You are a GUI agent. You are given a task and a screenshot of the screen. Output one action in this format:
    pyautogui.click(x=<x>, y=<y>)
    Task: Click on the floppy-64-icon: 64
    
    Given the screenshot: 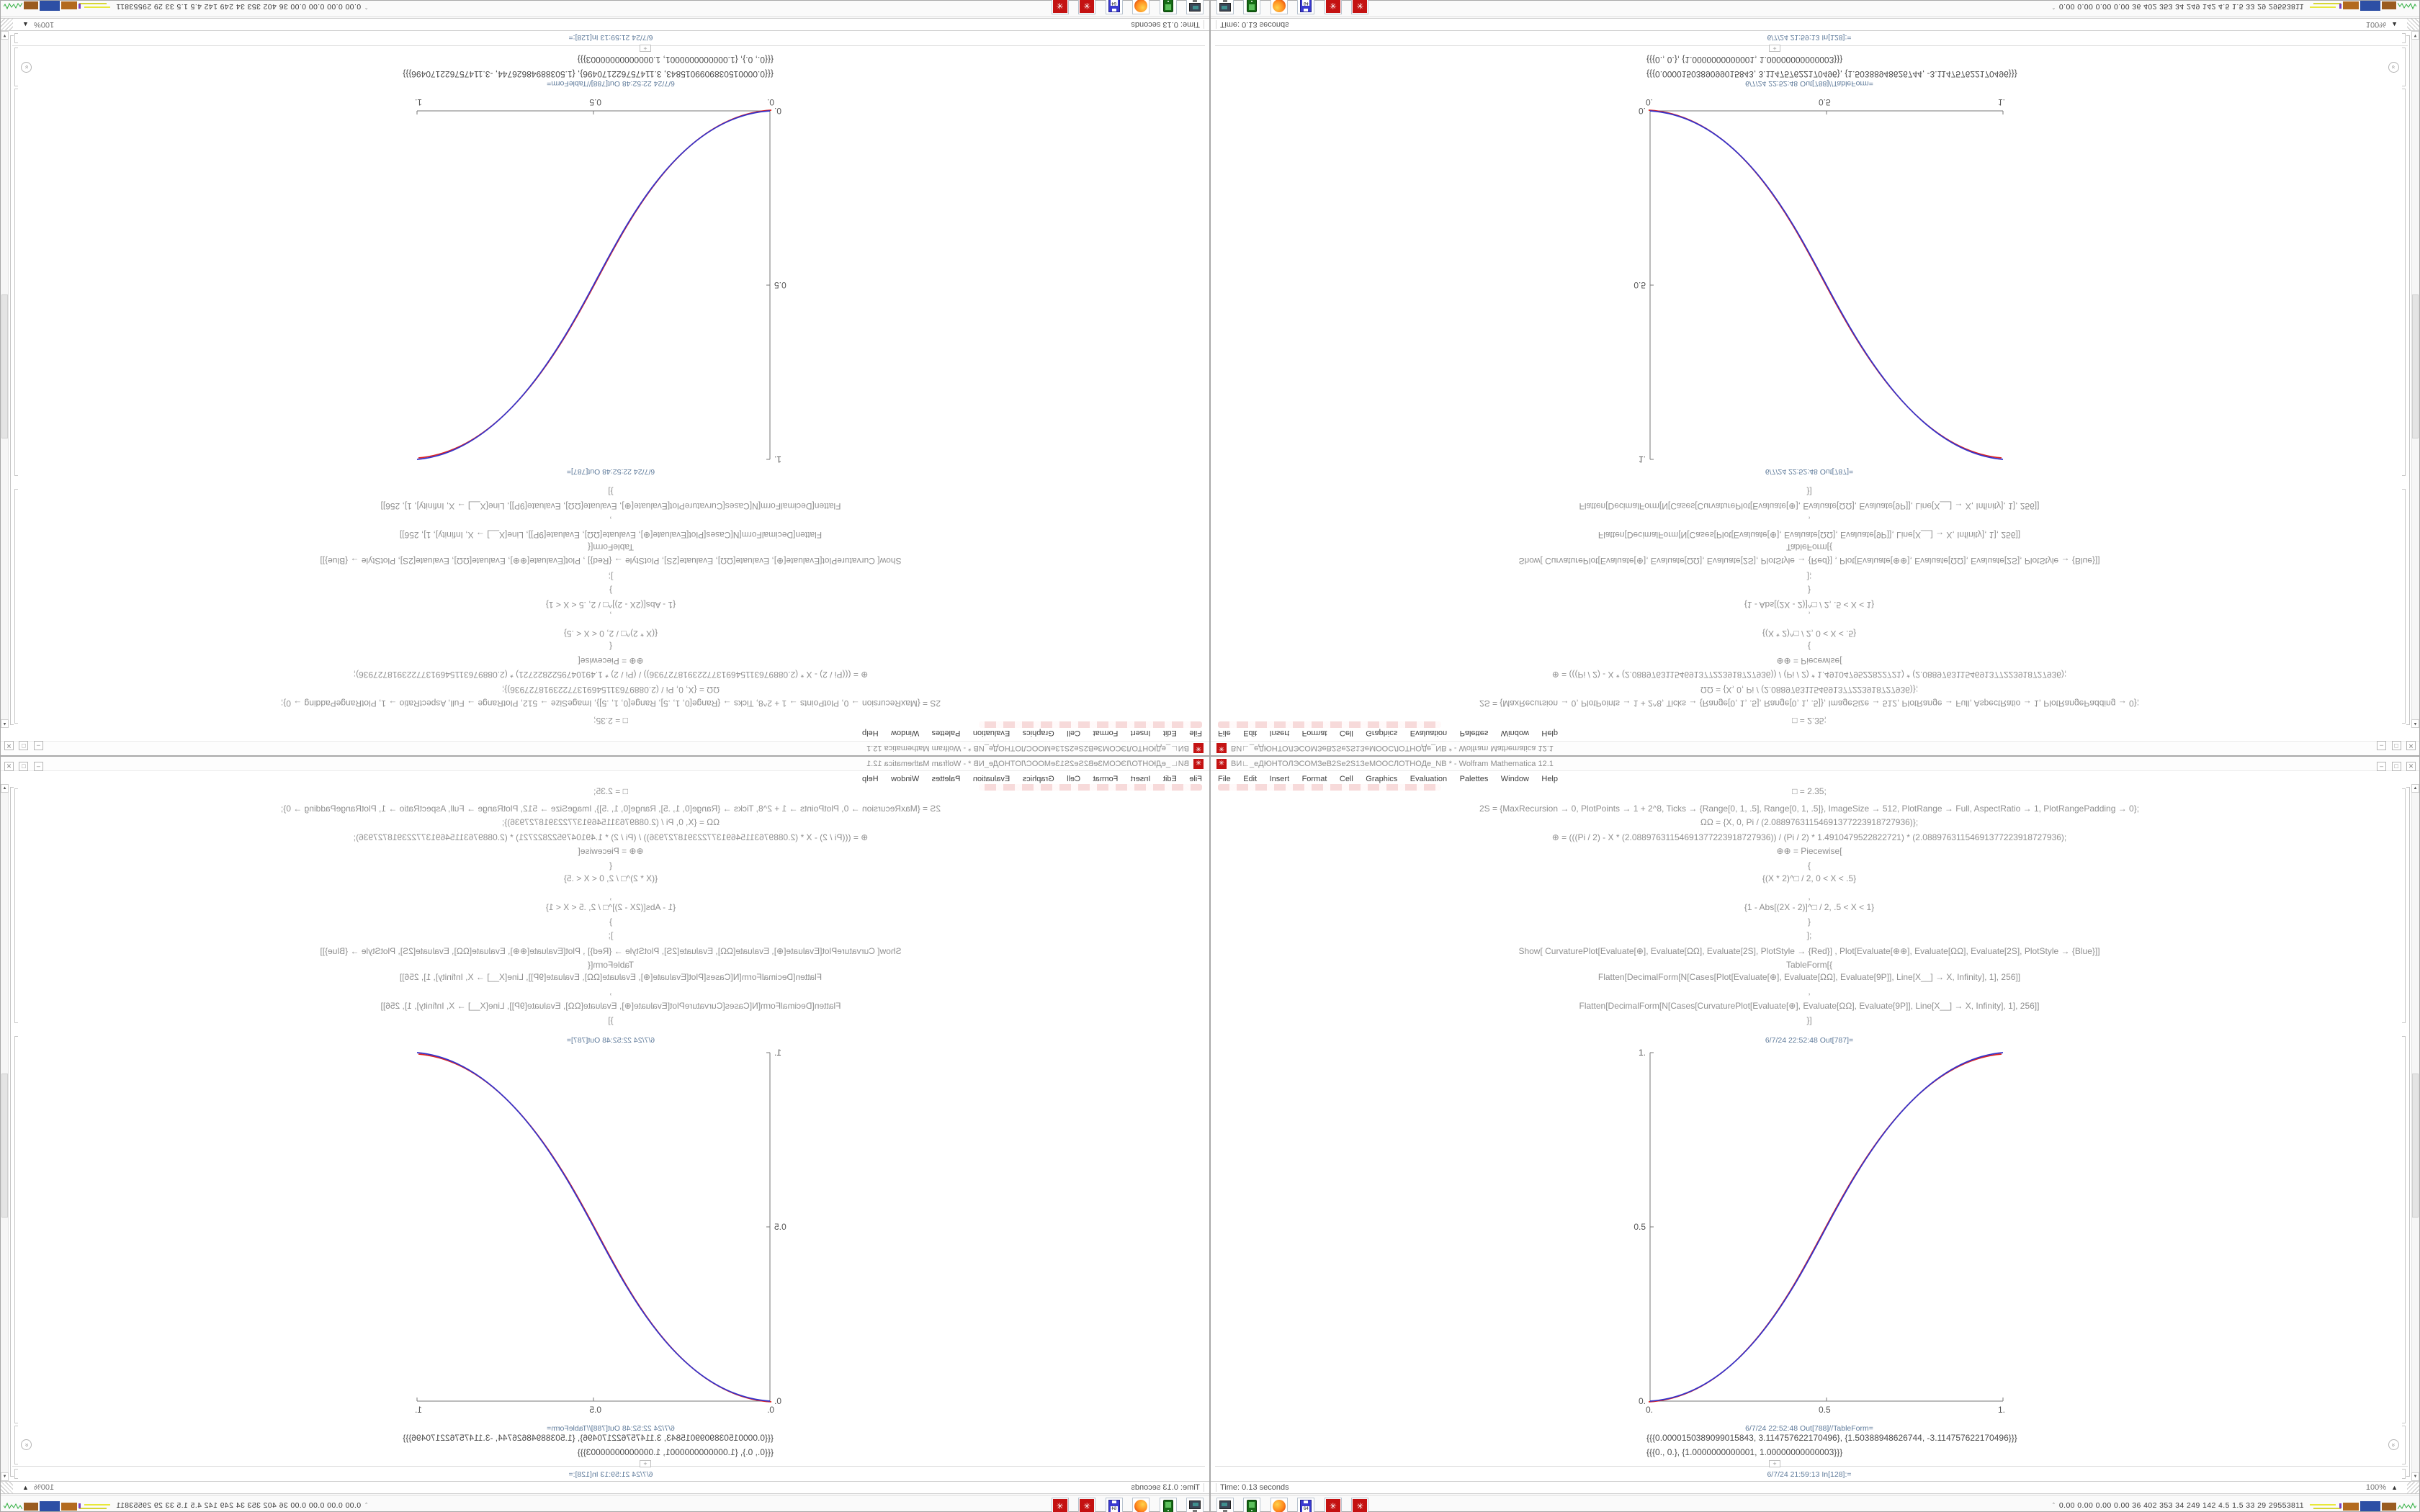 What is the action you would take?
    pyautogui.click(x=1114, y=7)
    